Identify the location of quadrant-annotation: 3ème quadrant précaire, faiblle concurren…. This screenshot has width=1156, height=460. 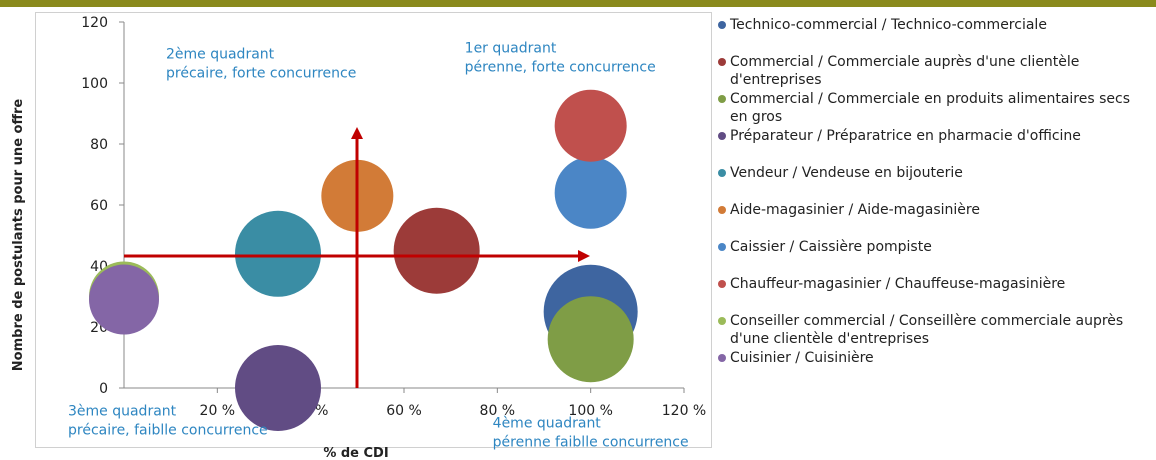
(168, 420).